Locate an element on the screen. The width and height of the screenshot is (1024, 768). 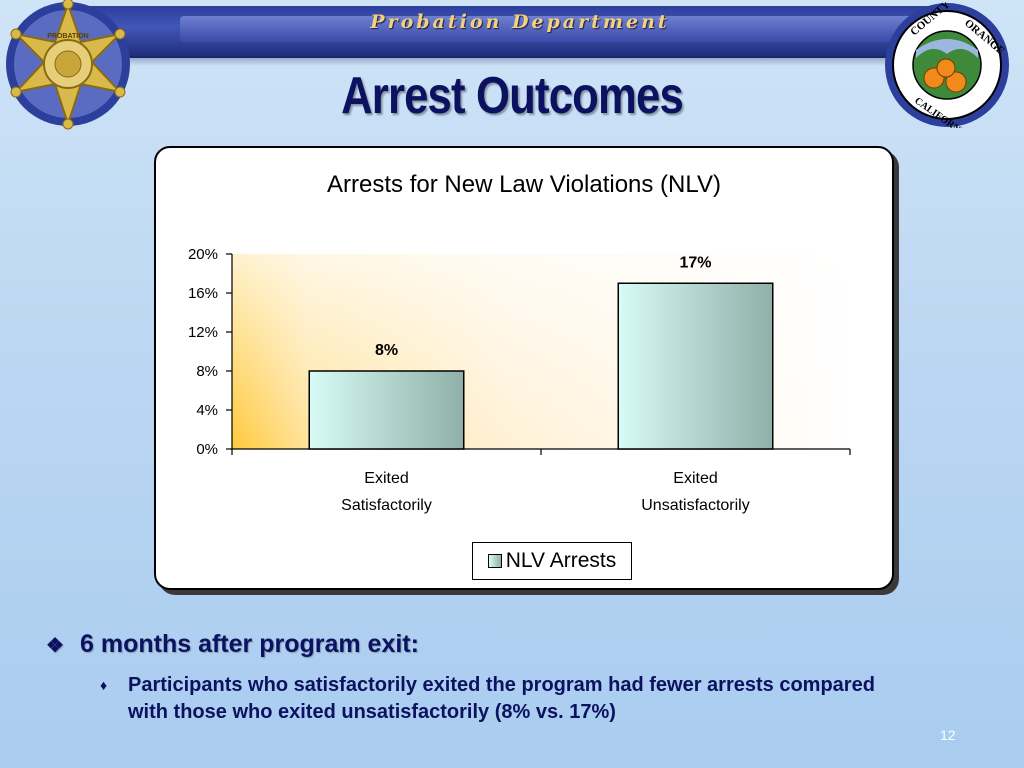
header-band-inner is located at coordinates (575, 29).